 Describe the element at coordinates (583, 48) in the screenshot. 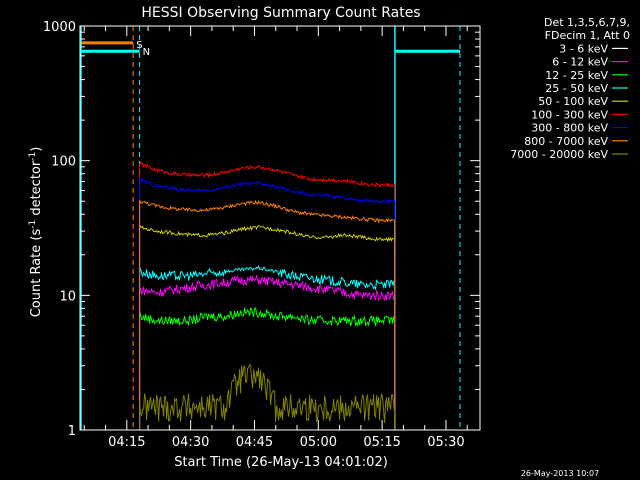

I see `legend-label-3-6-kev: 3 - 6 keV` at that location.